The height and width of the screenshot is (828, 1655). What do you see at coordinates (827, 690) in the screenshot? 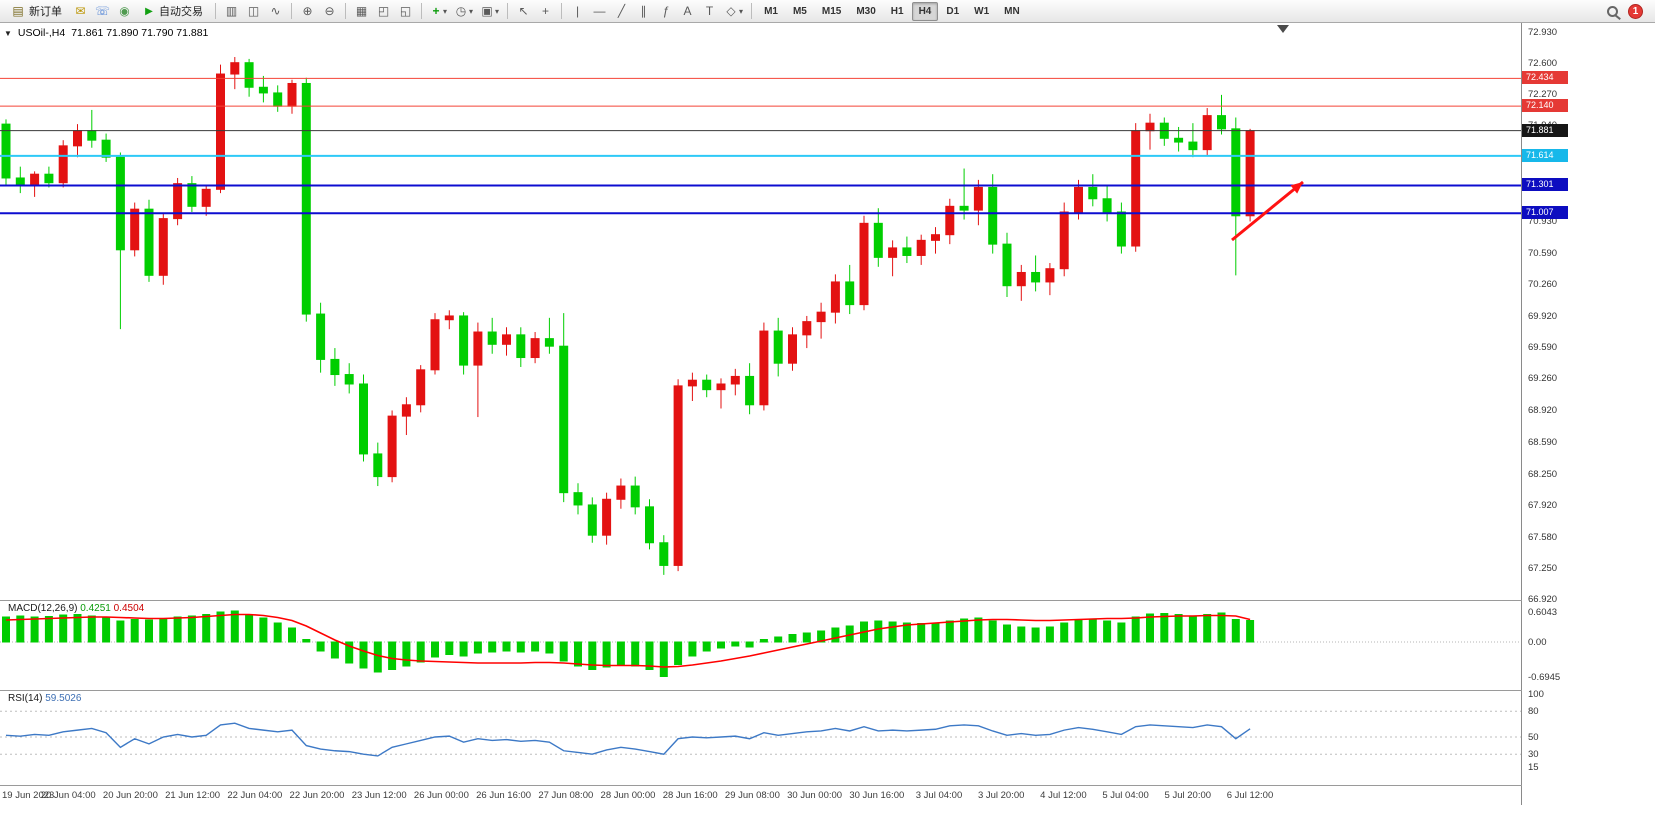
I see `rsi-panel-divider` at bounding box center [827, 690].